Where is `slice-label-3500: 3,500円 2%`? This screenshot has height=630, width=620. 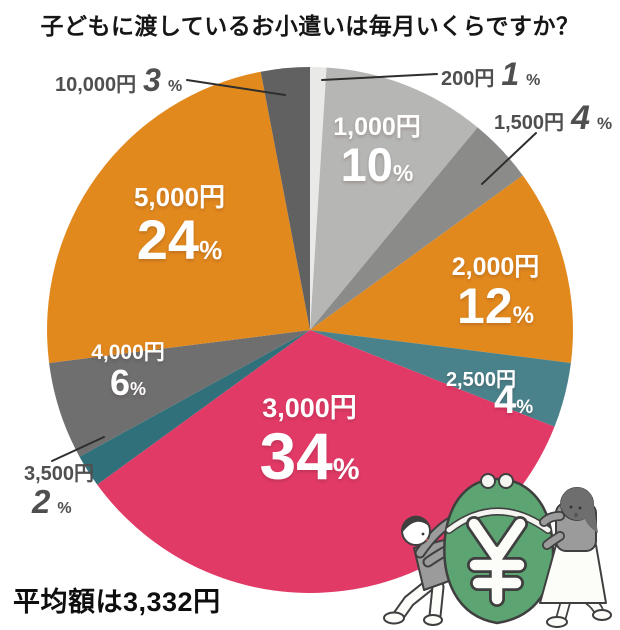
slice-label-3500: 3,500円 2% is located at coordinates (59, 491).